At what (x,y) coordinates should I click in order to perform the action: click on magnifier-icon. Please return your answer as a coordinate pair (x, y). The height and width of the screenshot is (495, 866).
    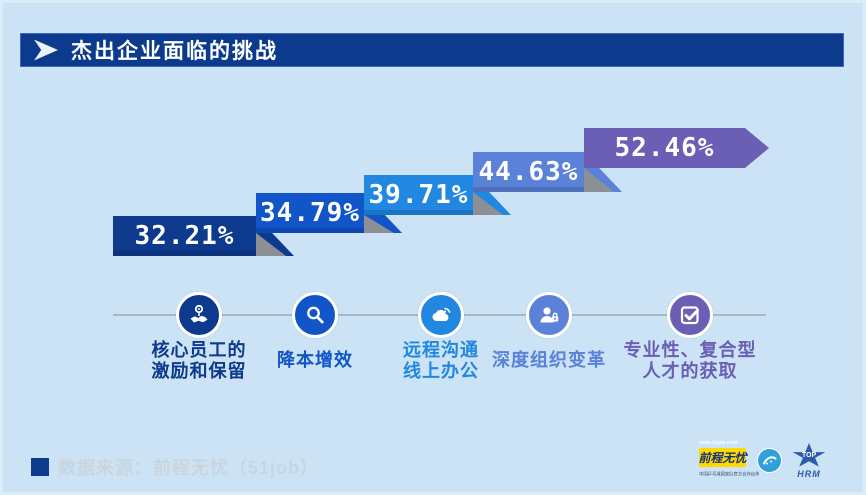
    Looking at the image, I should click on (315, 315).